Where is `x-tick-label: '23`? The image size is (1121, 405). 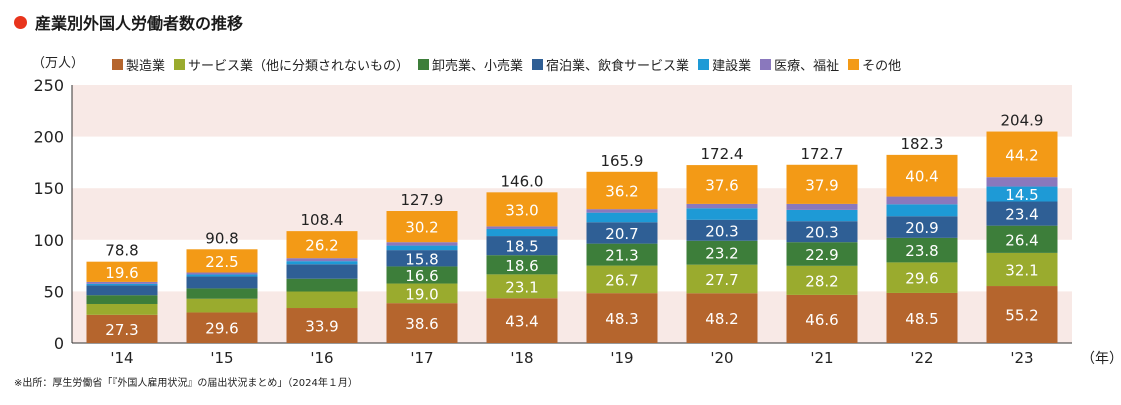
x-tick-label: '23 is located at coordinates (1021, 358).